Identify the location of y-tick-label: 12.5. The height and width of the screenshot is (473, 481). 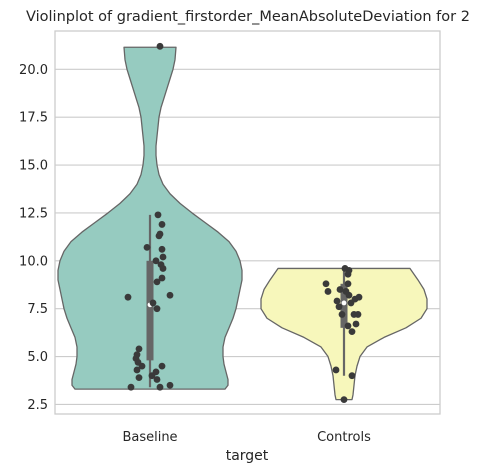
(33, 213).